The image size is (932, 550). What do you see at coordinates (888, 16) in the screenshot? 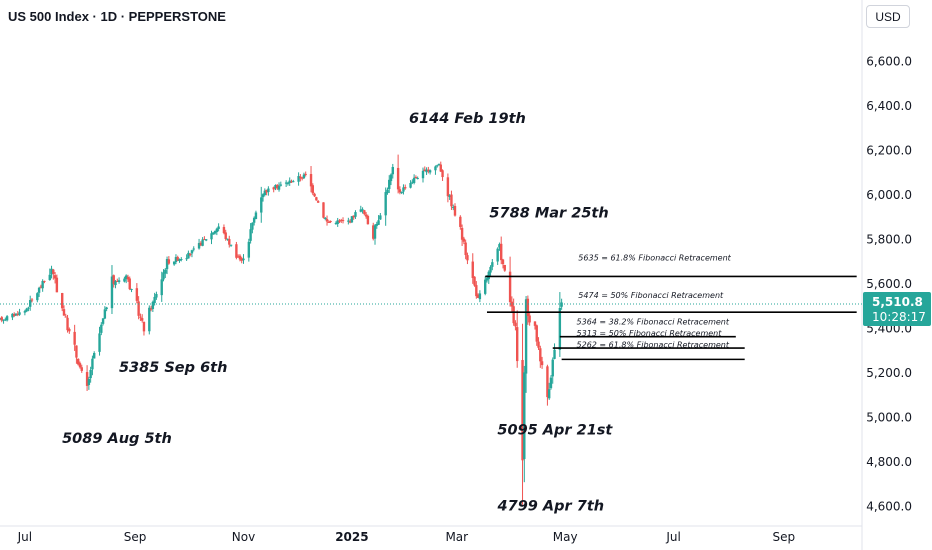
I see `currency-button: USD` at bounding box center [888, 16].